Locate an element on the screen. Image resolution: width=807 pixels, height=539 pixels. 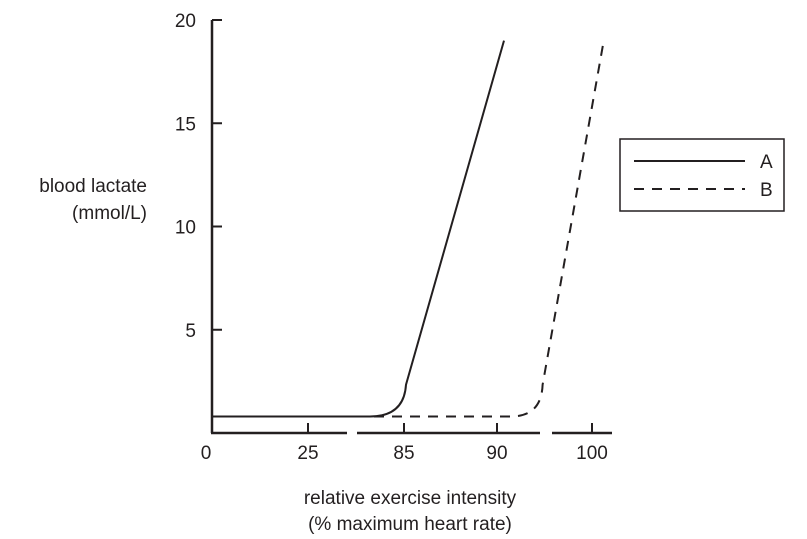
y-tick-label: 20 is located at coordinates (185, 21).